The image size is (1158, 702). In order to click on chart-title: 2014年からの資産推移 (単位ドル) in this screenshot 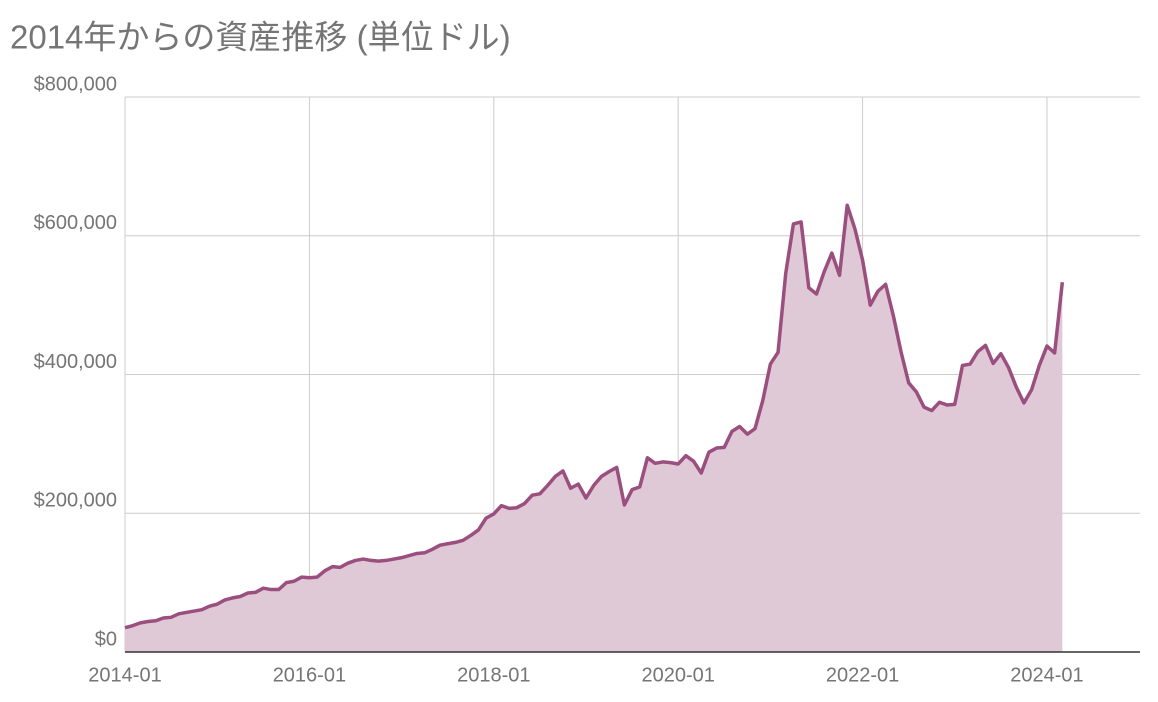, I will do `click(260, 37)`.